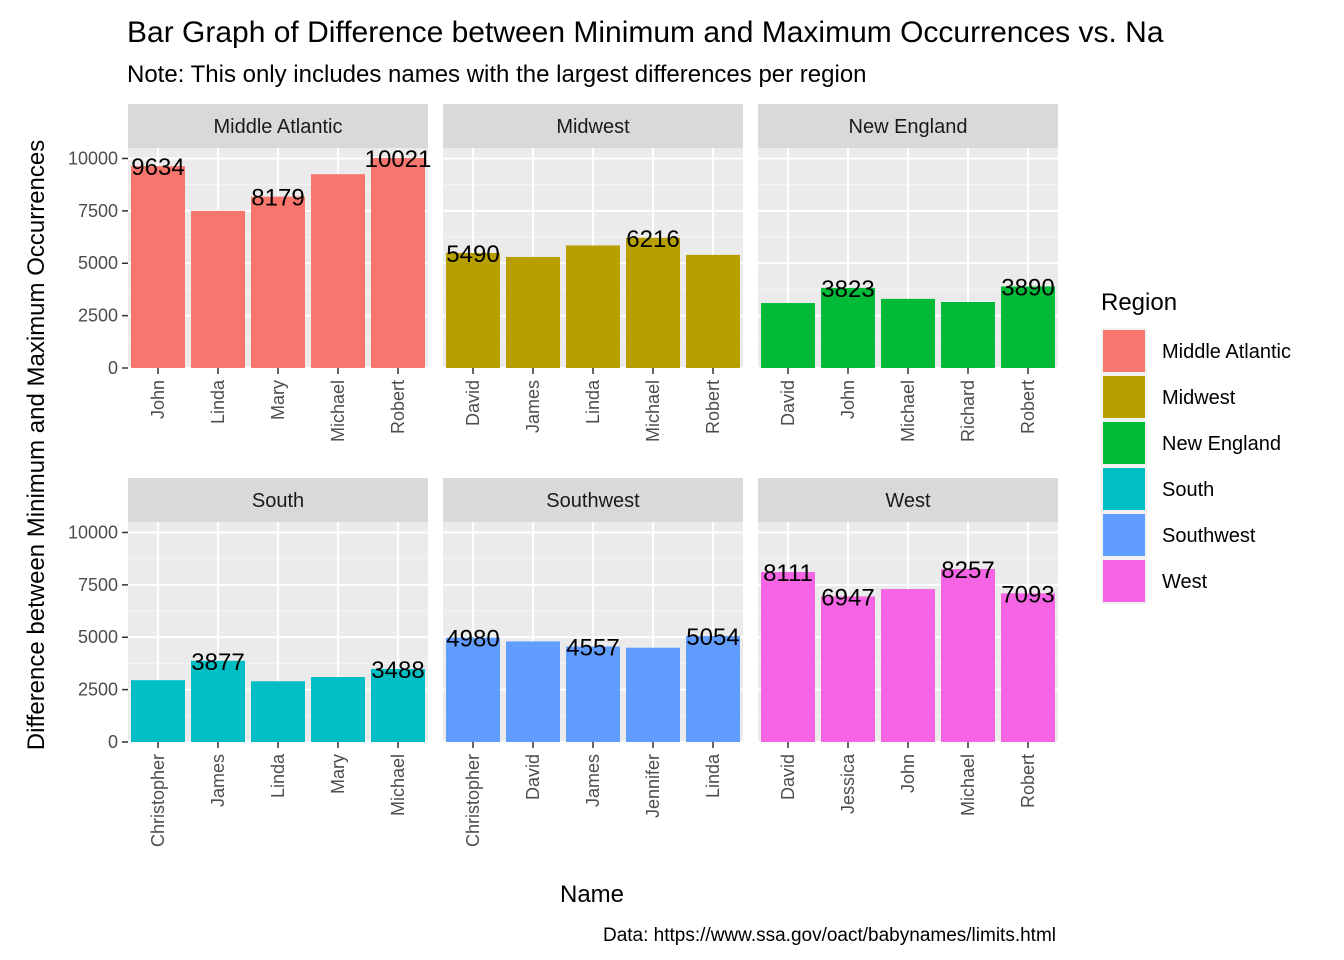 The image size is (1344, 960). Describe the element at coordinates (848, 783) in the screenshot. I see `x-tick-label: Jessica` at that location.